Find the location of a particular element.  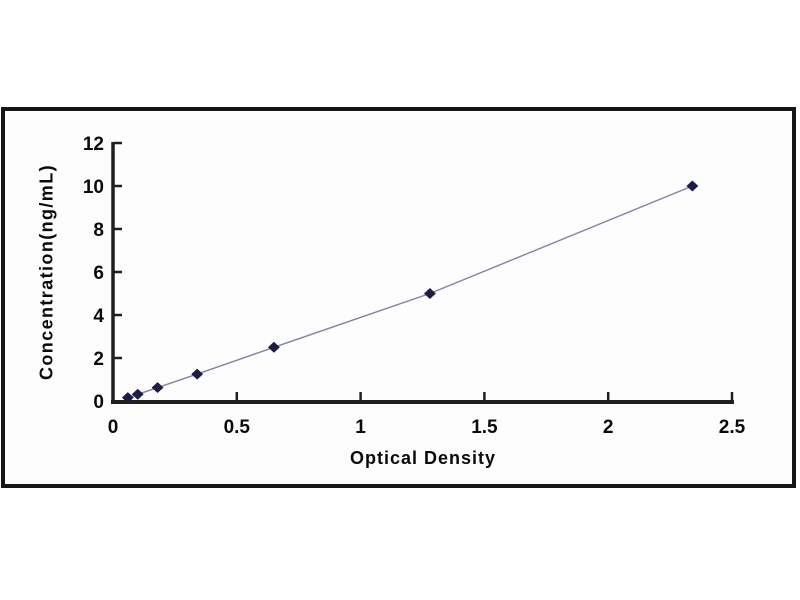

y-tick-label: 12 is located at coordinates (93, 144).